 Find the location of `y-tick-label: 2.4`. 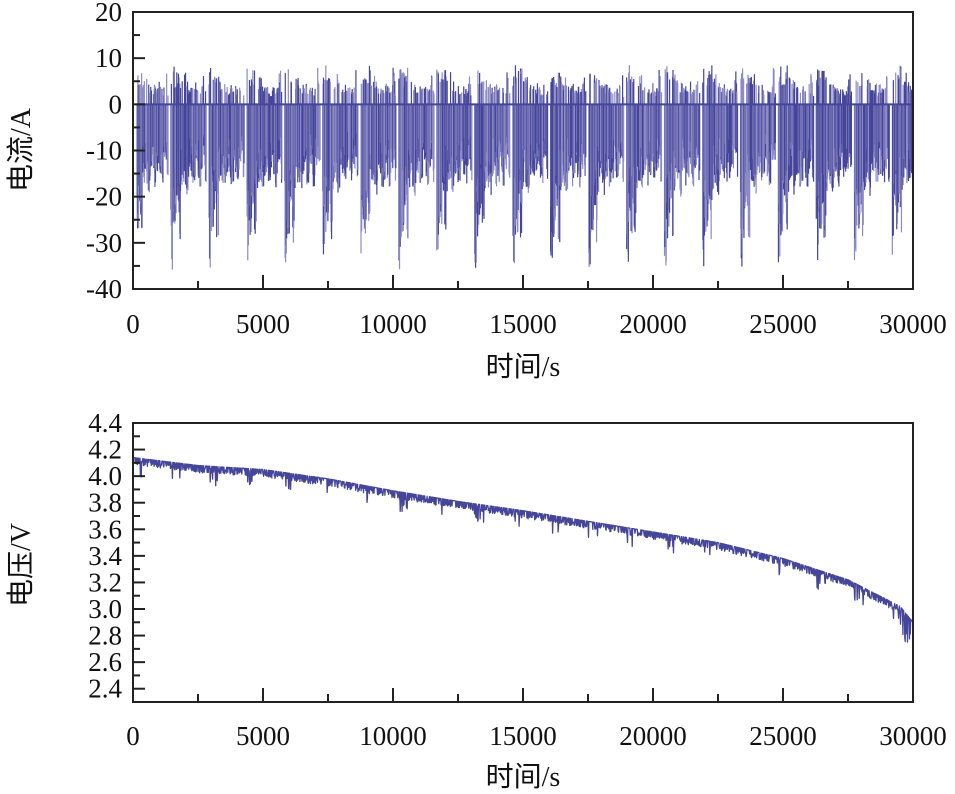

y-tick-label: 2.4 is located at coordinates (105, 689).